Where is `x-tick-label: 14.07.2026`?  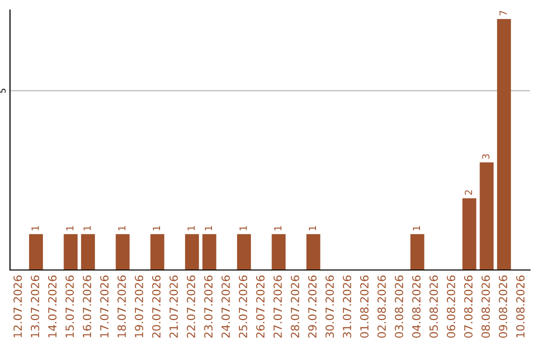 x-tick-label: 14.07.2026 is located at coordinates (52, 307).